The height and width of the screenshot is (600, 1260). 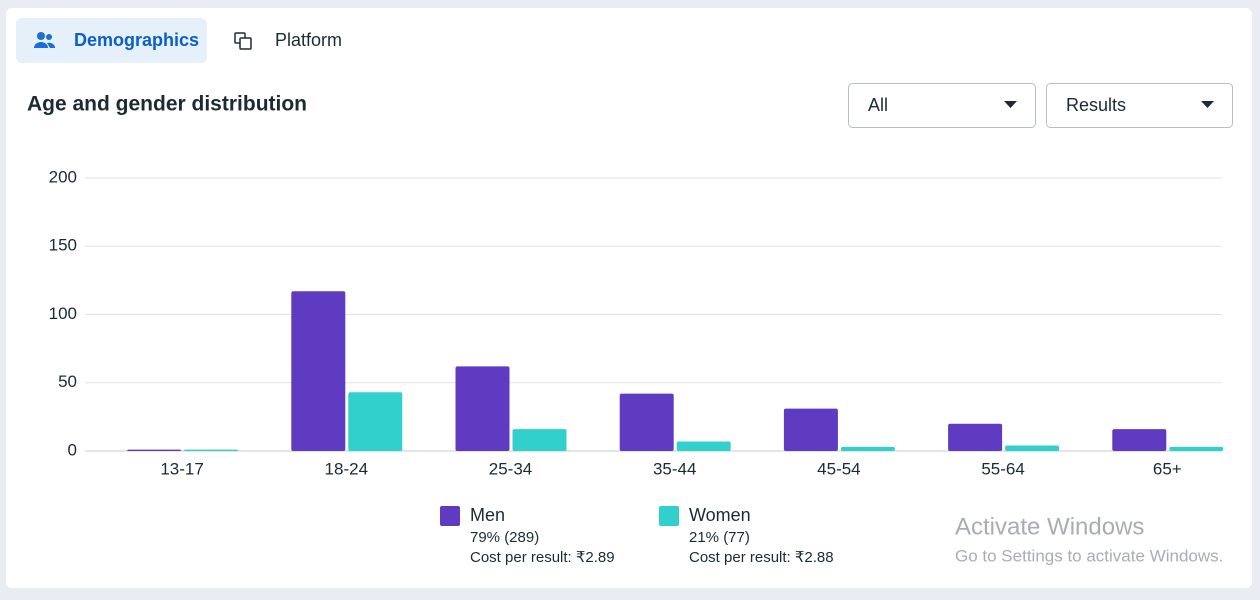 What do you see at coordinates (1096, 105) in the screenshot?
I see `dropdown-label: Results` at bounding box center [1096, 105].